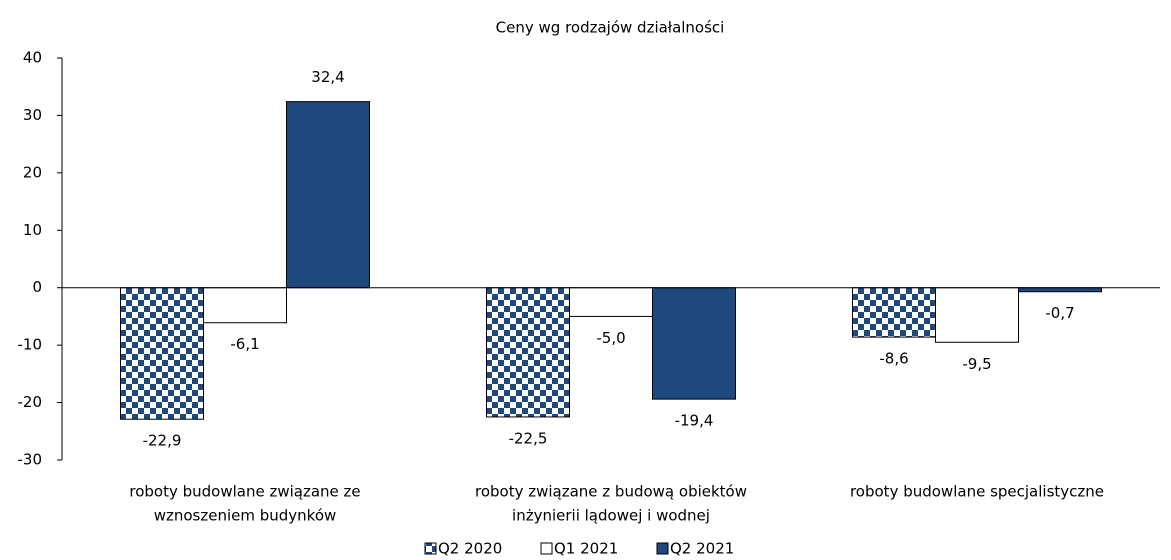 This screenshot has height=560, width=1171. What do you see at coordinates (244, 492) in the screenshot?
I see `x-tick-label: roboty budowlane związane ze` at bounding box center [244, 492].